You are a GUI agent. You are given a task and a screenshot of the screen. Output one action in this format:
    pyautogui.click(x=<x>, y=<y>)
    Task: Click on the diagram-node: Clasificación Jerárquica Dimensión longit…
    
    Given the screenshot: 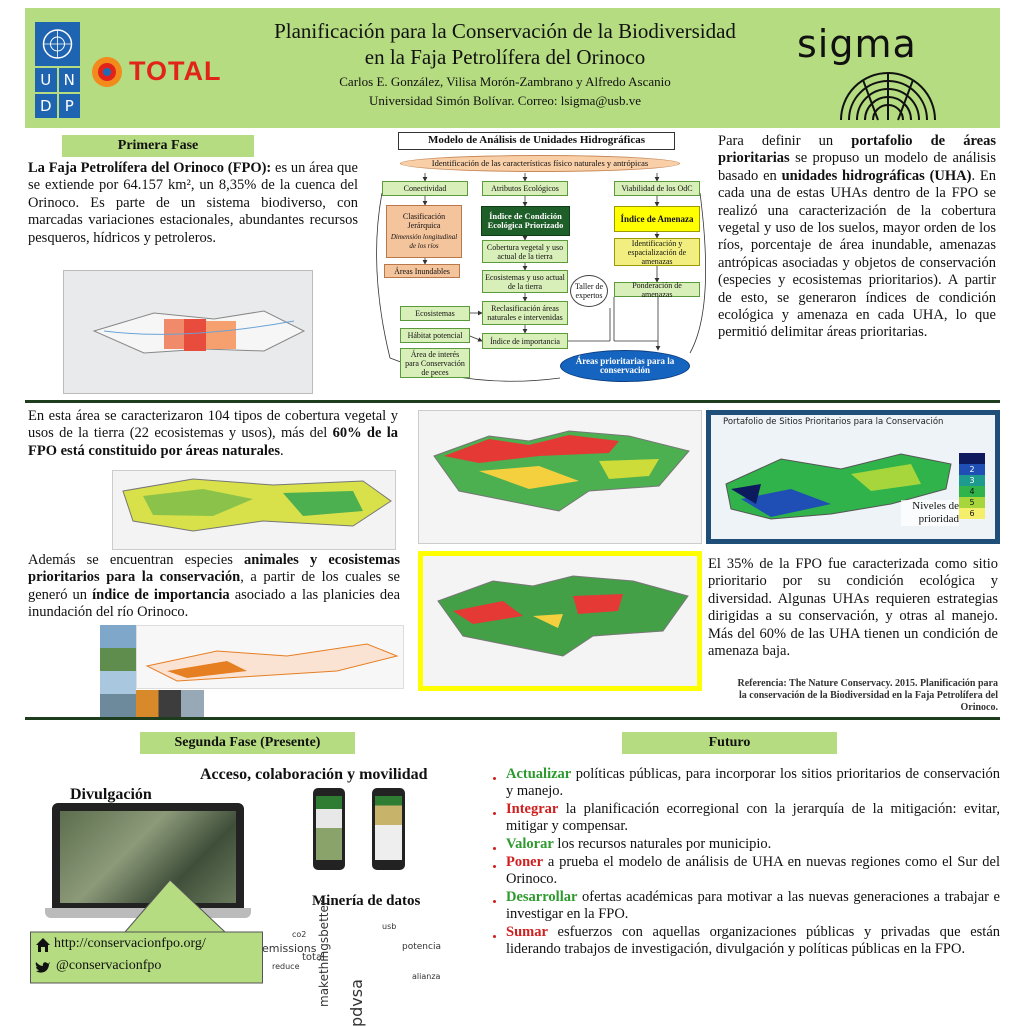 What is the action you would take?
    pyautogui.click(x=424, y=231)
    